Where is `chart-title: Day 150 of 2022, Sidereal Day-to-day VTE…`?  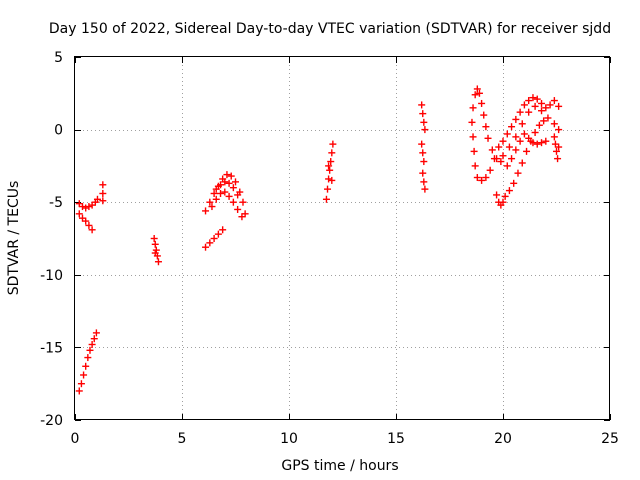 chart-title: Day 150 of 2022, Sidereal Day-to-day VTE… is located at coordinates (330, 29).